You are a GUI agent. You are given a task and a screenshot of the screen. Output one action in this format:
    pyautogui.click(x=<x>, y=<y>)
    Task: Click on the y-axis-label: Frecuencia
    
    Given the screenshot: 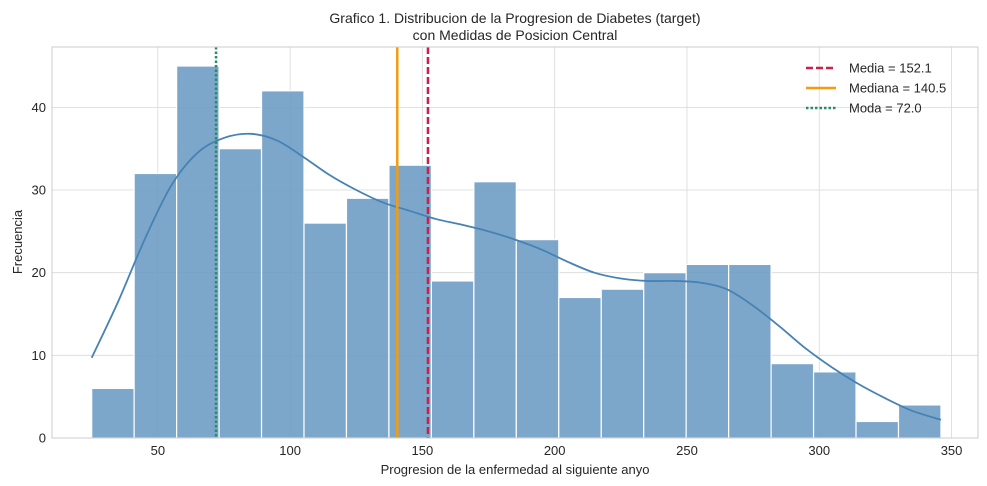 What is the action you would take?
    pyautogui.click(x=17, y=241)
    